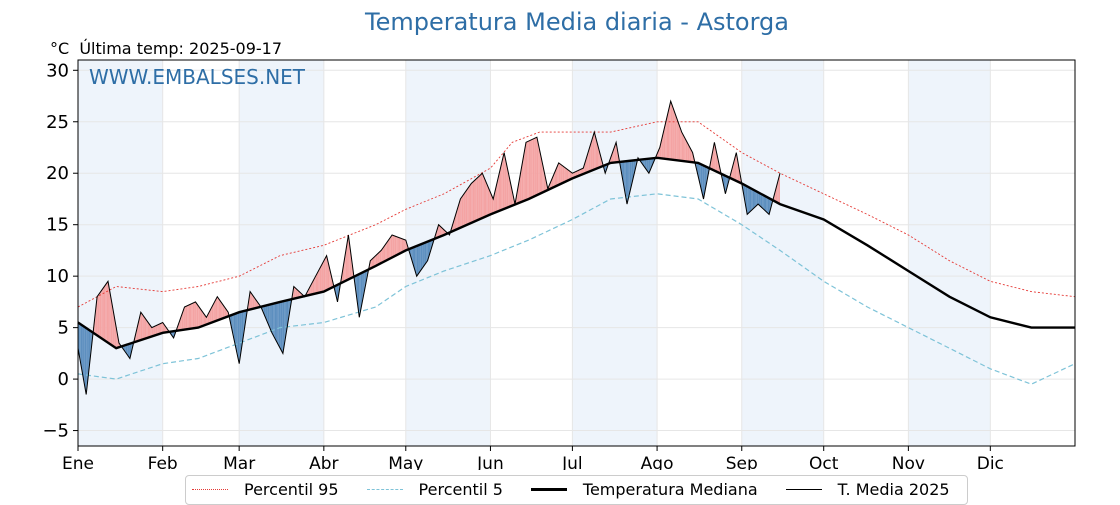 The height and width of the screenshot is (505, 1120). What do you see at coordinates (166, 48) in the screenshot?
I see `chart-subheader: °C Última temp: 2025-09-17` at bounding box center [166, 48].